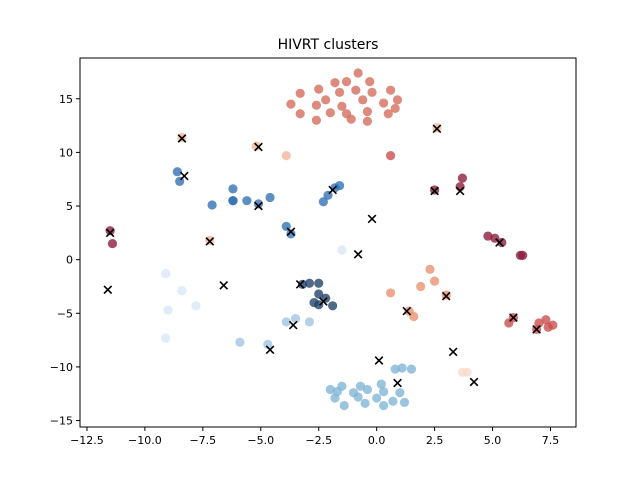 The width and height of the screenshot is (640, 480). What do you see at coordinates (202, 440) in the screenshot?
I see `x-tick-label: −7.5` at bounding box center [202, 440].